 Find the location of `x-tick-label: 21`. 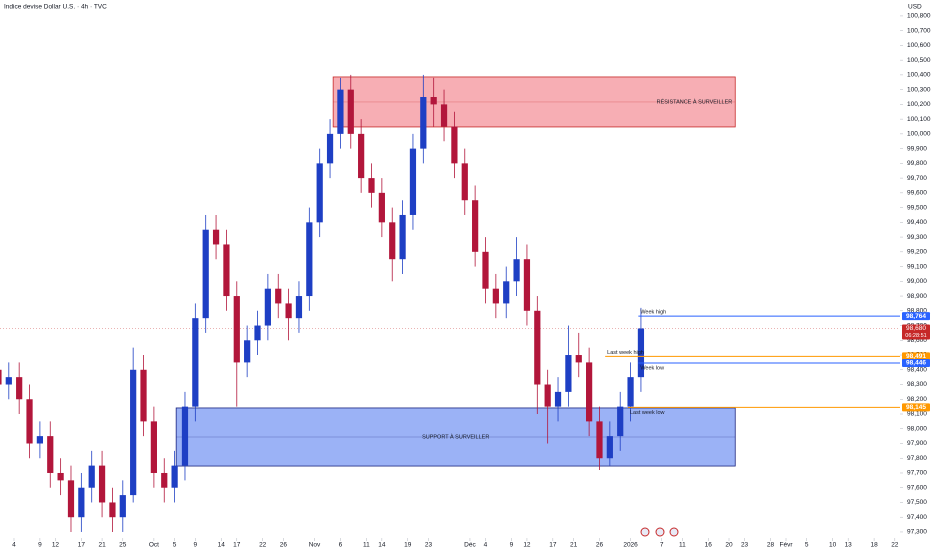

x-tick-label: 21 is located at coordinates (574, 545).